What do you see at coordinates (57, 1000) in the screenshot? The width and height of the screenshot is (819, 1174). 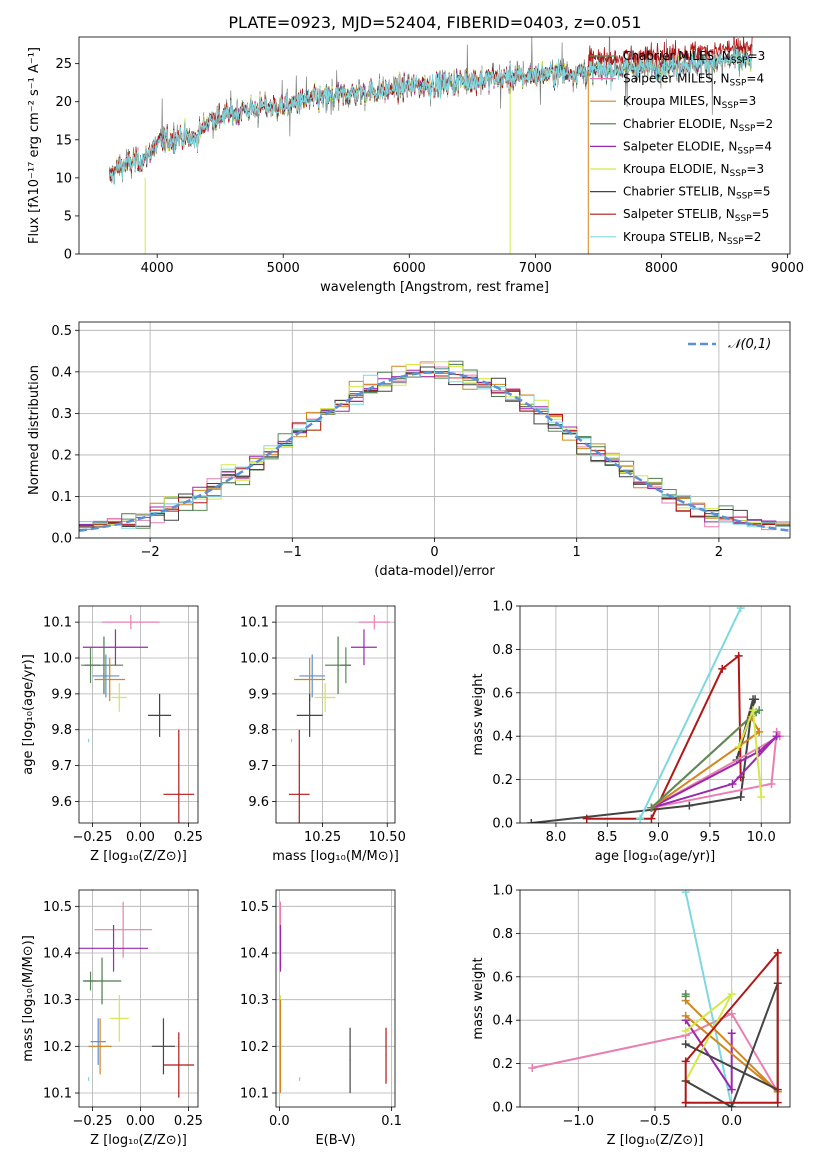 I see `y-tick-label: 10.3` at bounding box center [57, 1000].